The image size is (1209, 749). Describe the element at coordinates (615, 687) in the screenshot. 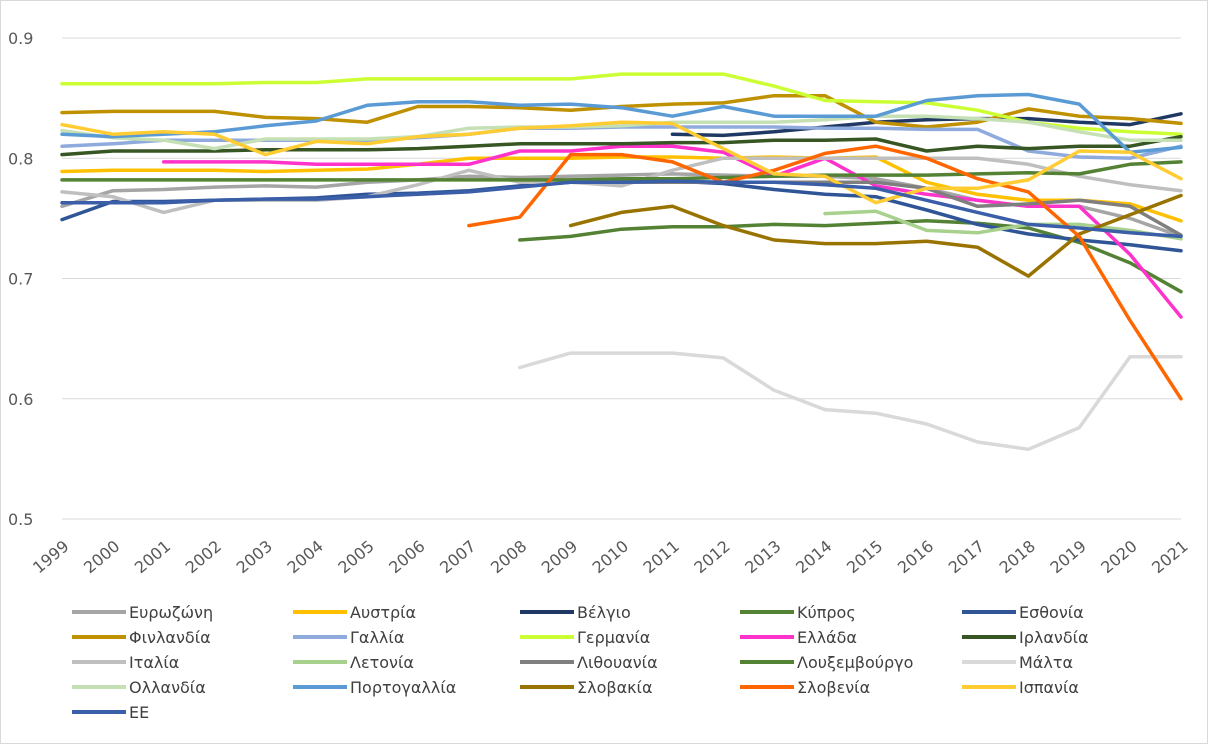

I see `legend-label: Σλοβακία` at that location.